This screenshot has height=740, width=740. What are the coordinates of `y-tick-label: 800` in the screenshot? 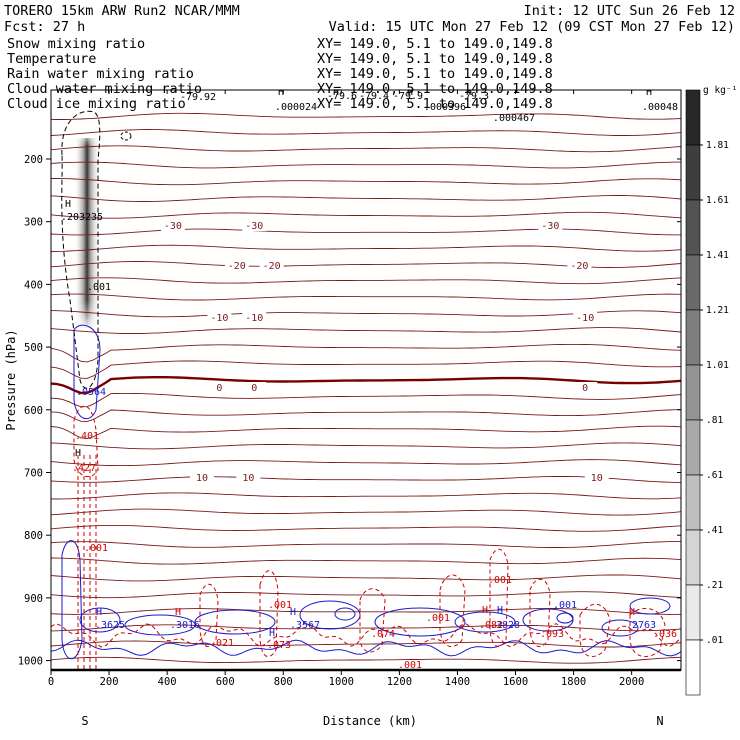 It's located at (33, 536).